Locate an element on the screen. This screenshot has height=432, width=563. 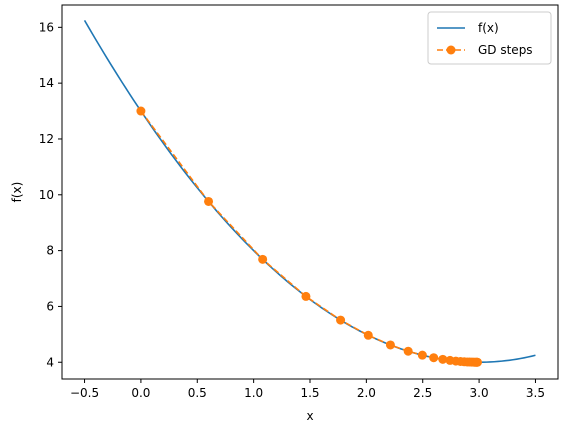
x-tick-label: 1.0 is located at coordinates (253, 393).